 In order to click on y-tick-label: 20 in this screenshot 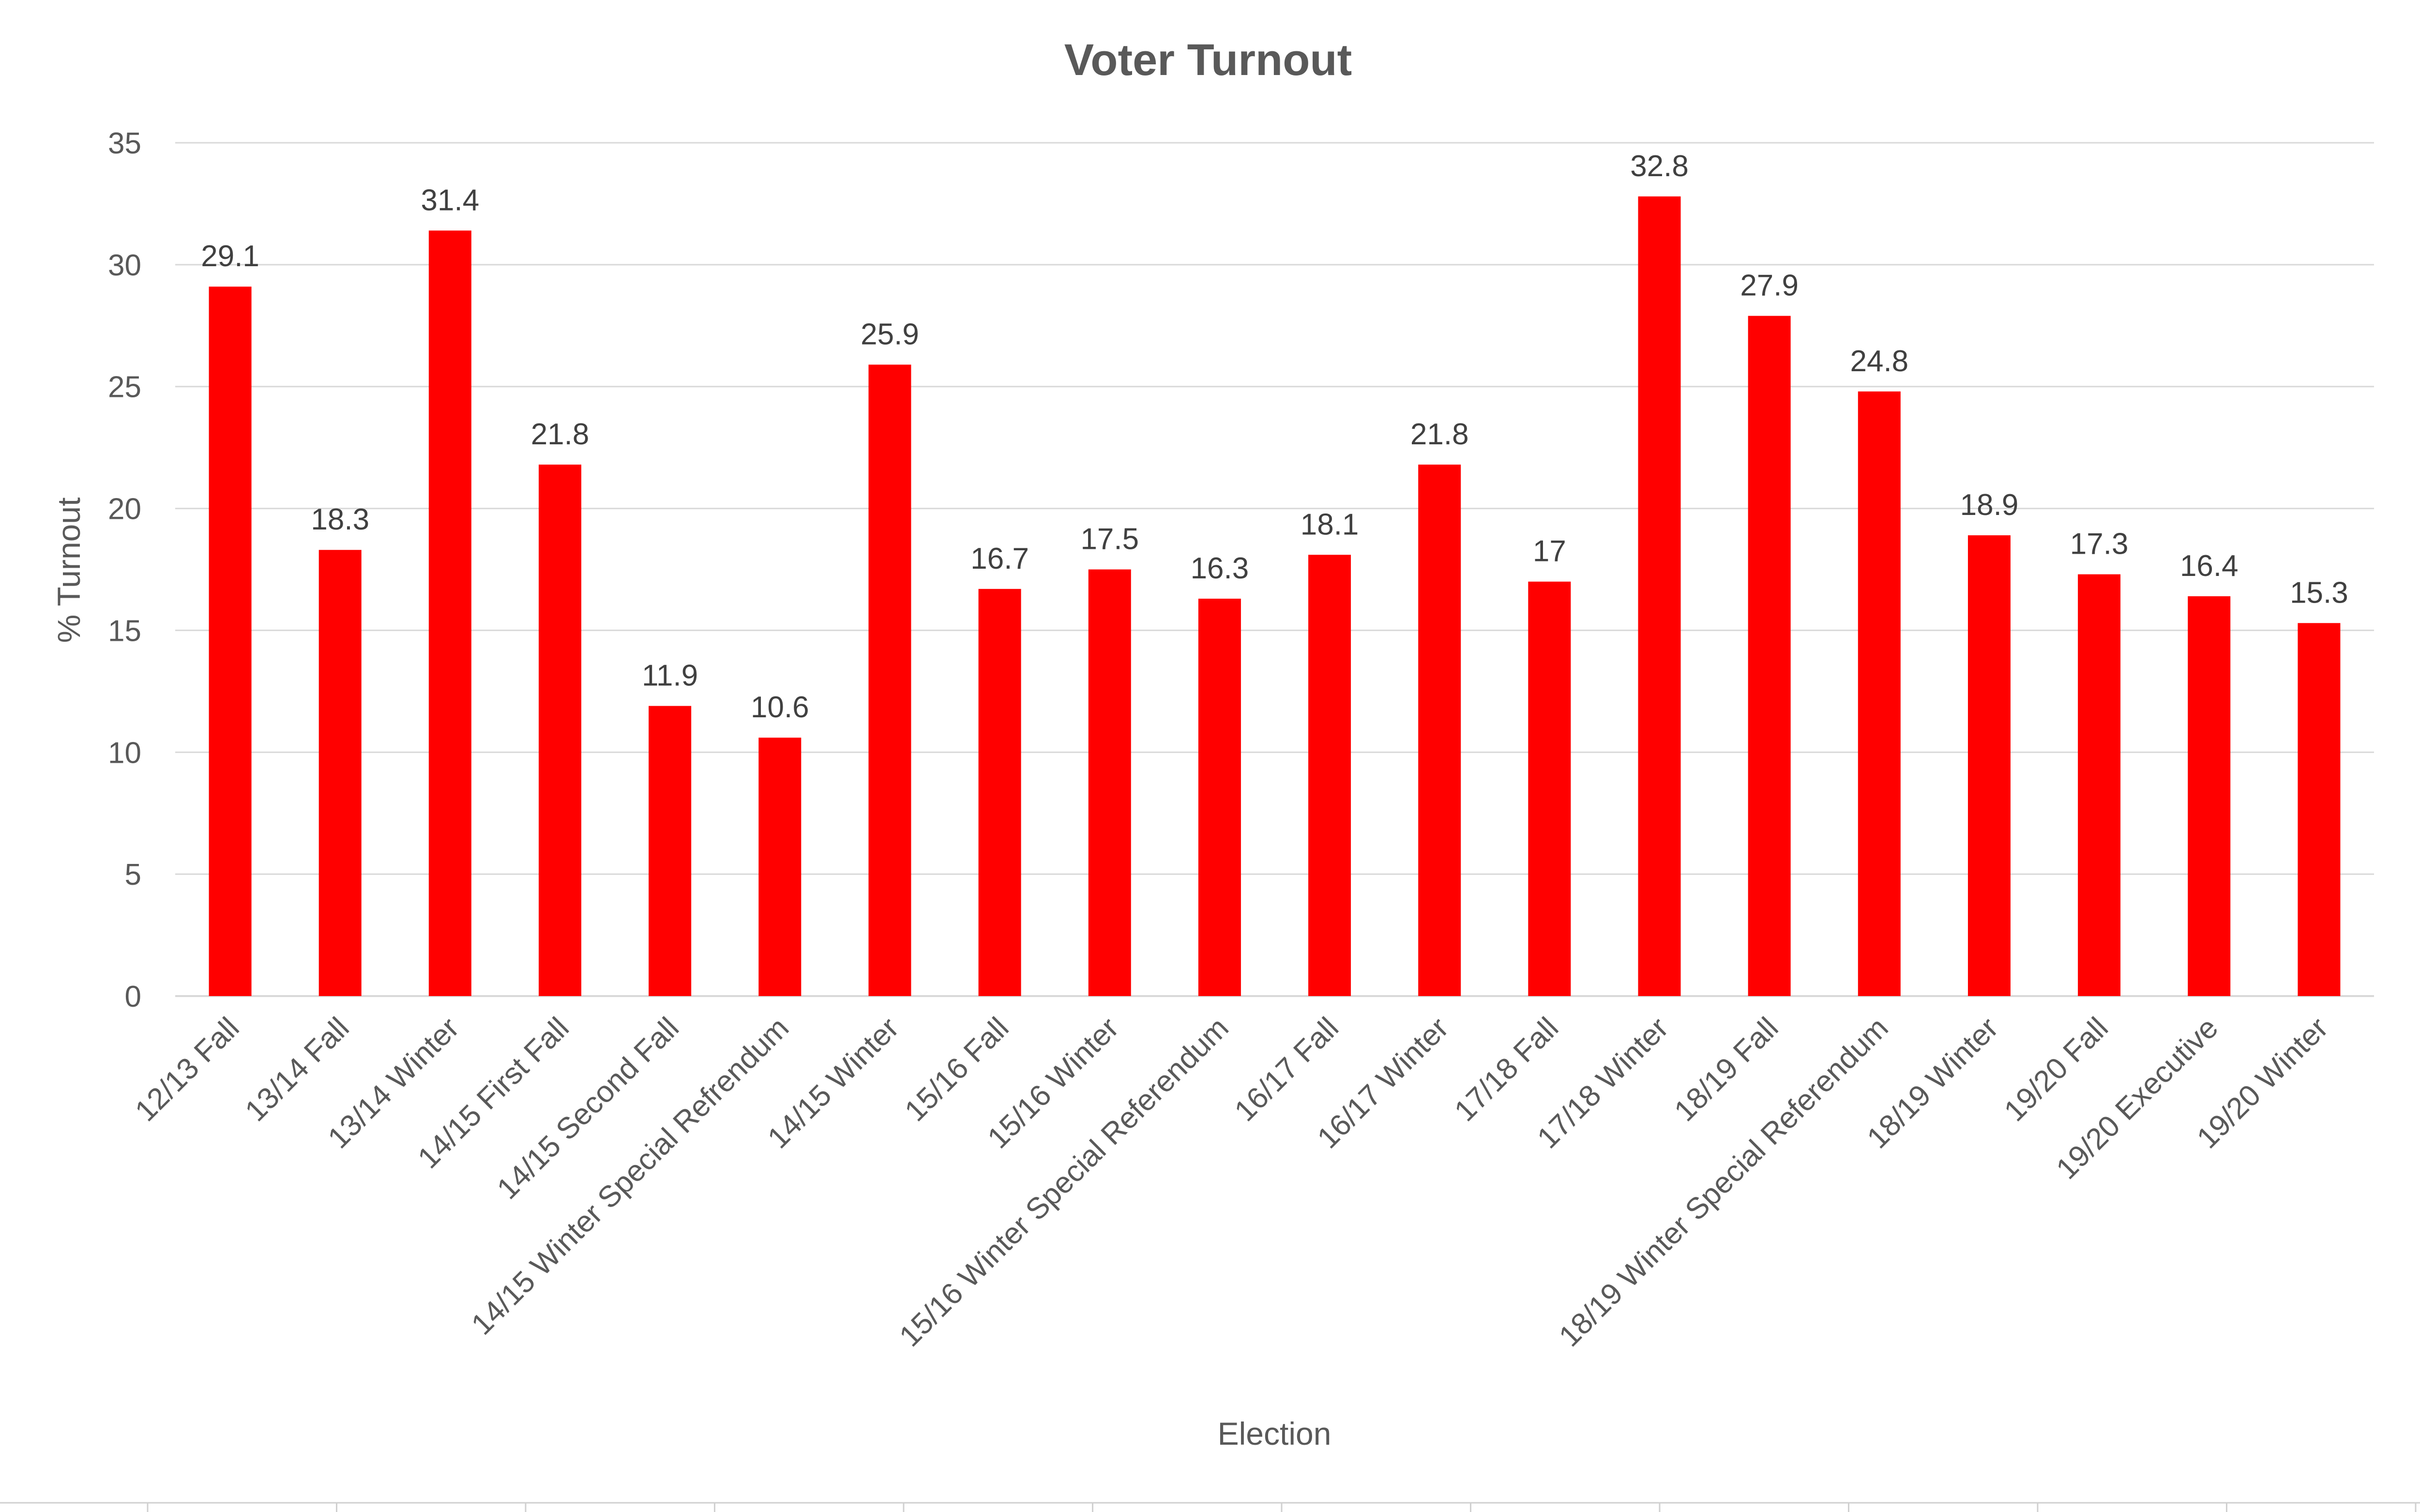, I will do `click(124, 509)`.